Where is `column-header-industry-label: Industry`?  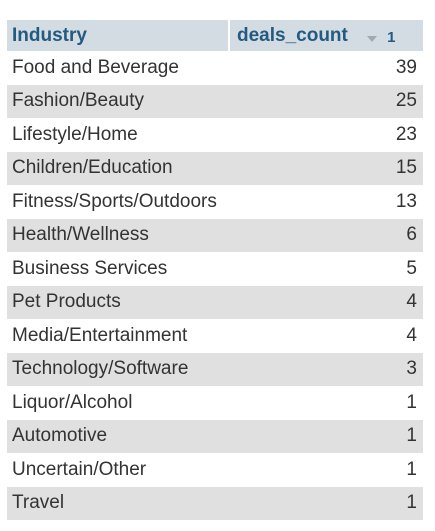 column-header-industry-label: Industry is located at coordinates (49, 35).